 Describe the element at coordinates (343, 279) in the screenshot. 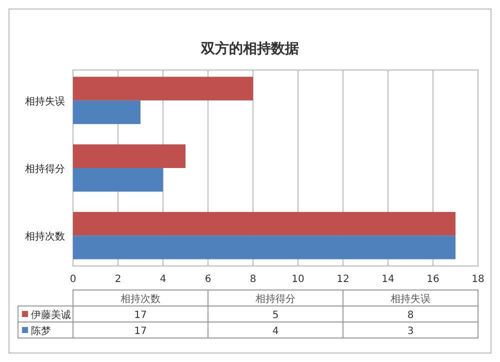

I see `x-tick-label: 12` at that location.